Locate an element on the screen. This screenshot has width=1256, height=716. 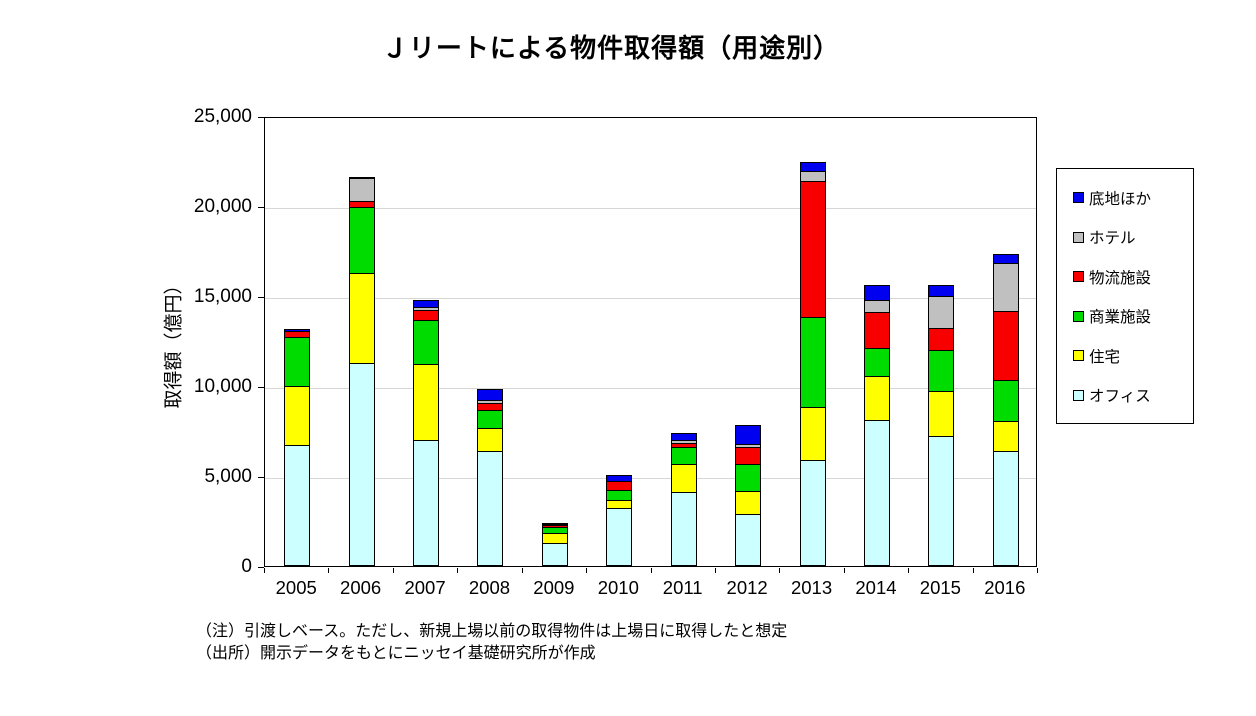
chart-title: Ｊリートによる物件取得額（用途別） is located at coordinates (611, 48).